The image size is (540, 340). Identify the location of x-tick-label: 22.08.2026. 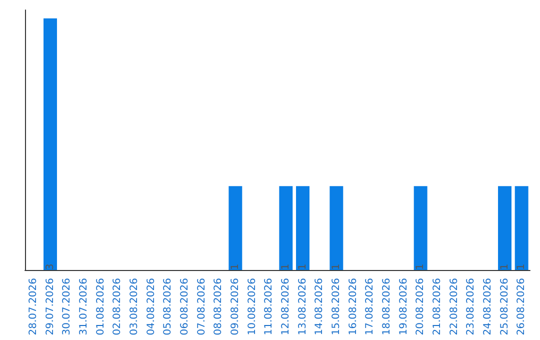
(454, 307).